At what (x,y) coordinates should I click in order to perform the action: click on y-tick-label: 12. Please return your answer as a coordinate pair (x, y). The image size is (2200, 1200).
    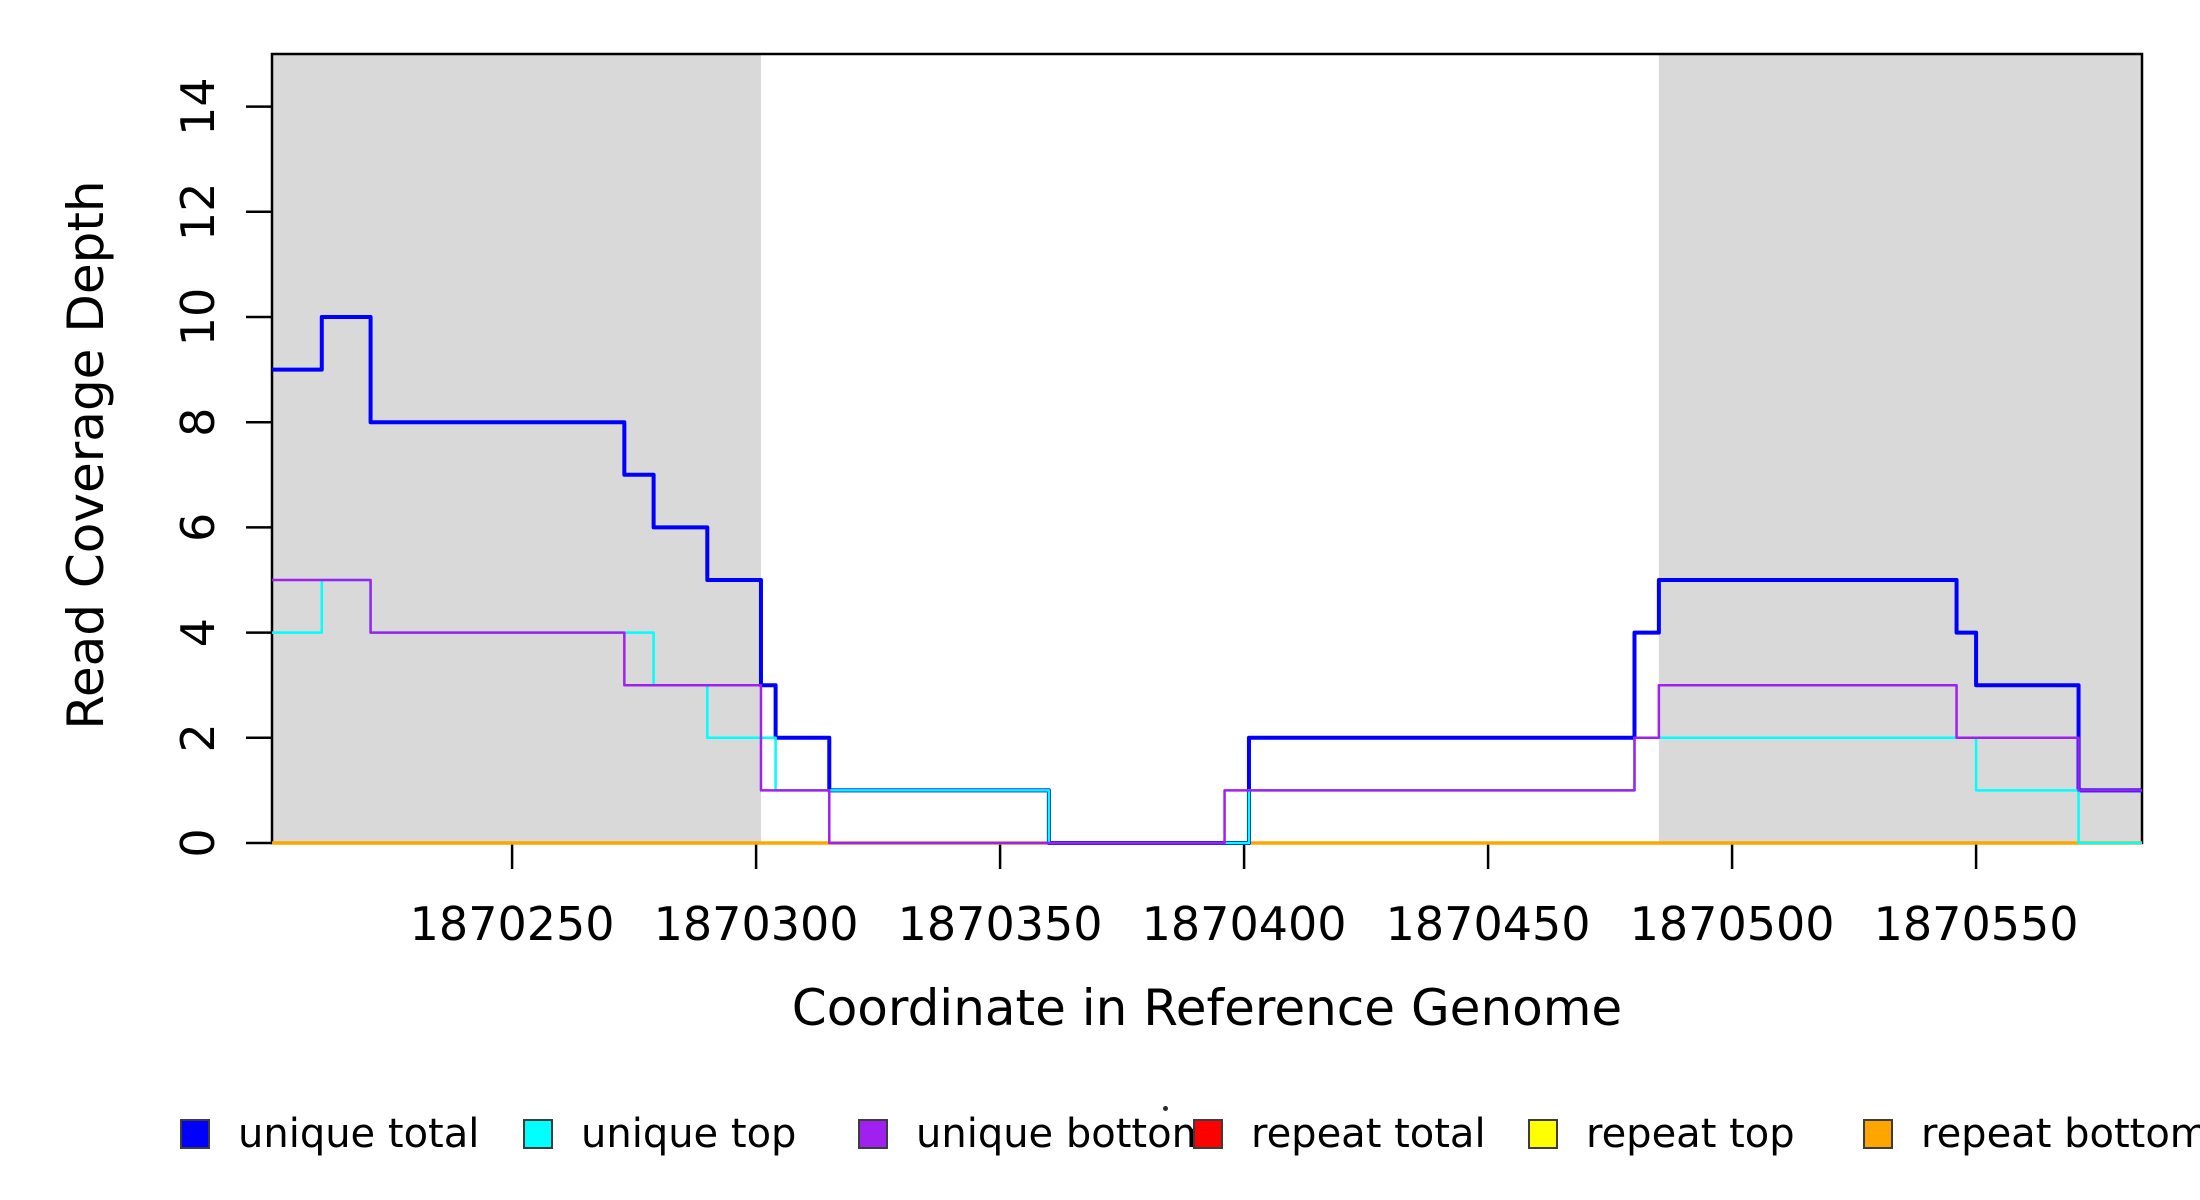
    Looking at the image, I should click on (198, 212).